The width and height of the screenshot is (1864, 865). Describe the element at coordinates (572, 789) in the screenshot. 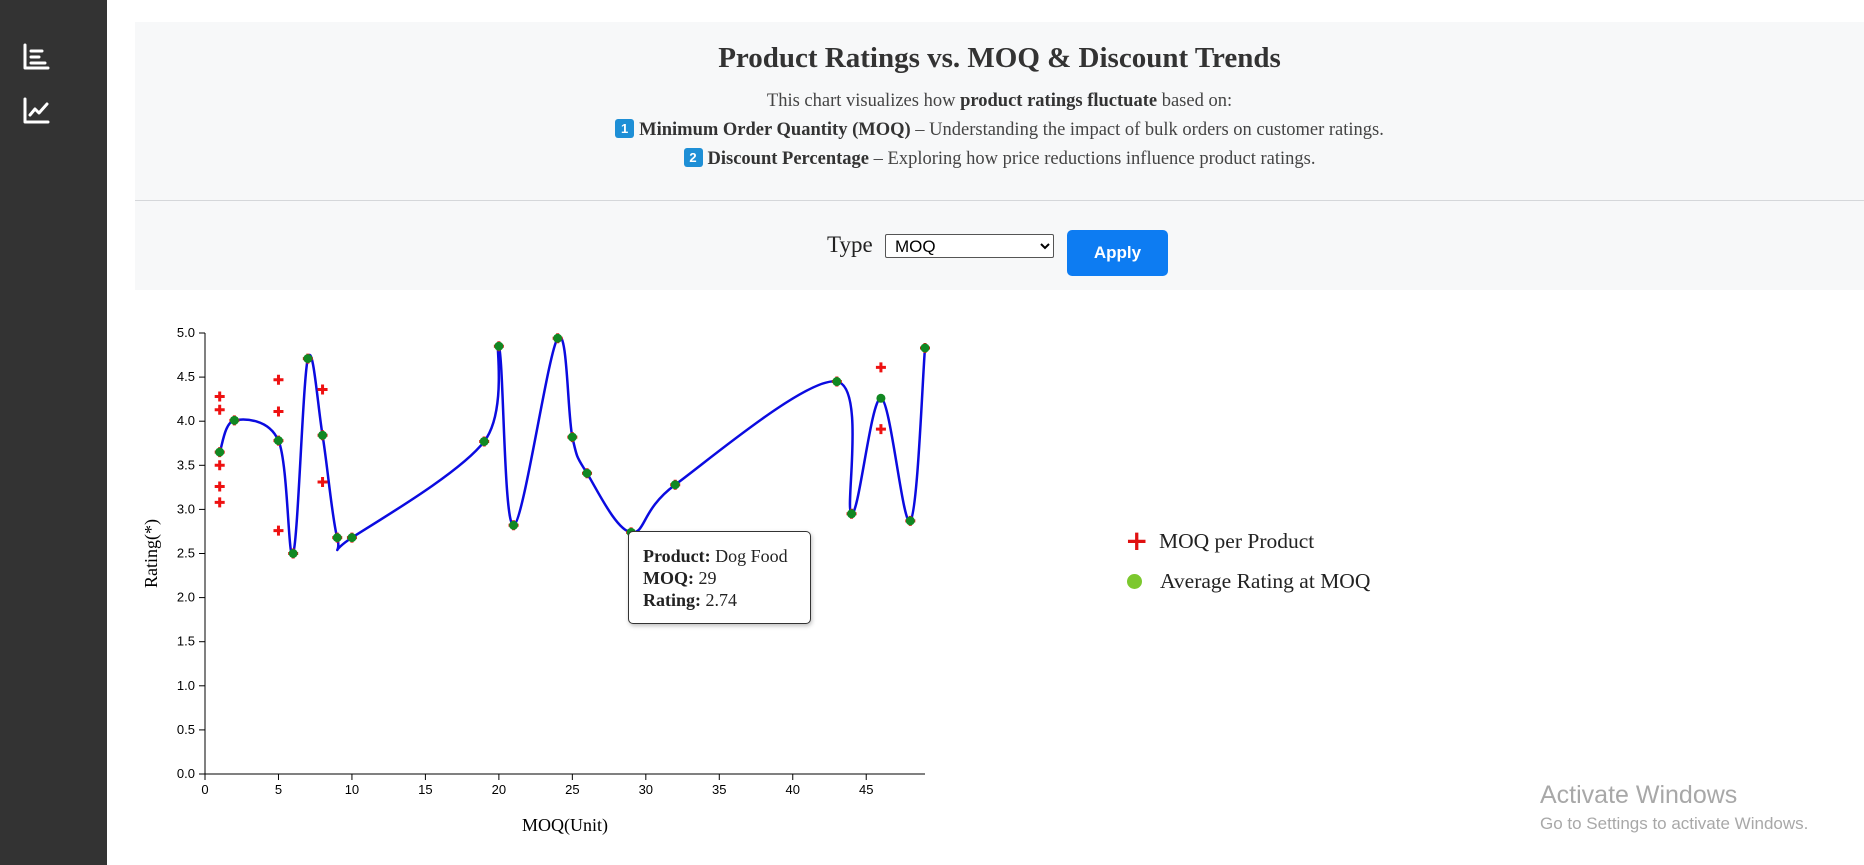

I see `x-tick-label: 25` at that location.